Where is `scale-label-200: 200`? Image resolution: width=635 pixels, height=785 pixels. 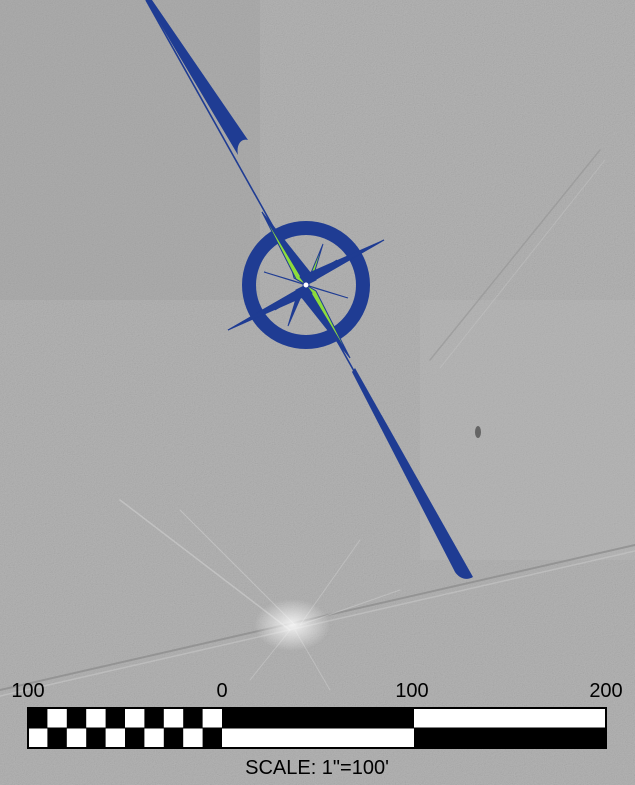 scale-label-200: 200 is located at coordinates (606, 691).